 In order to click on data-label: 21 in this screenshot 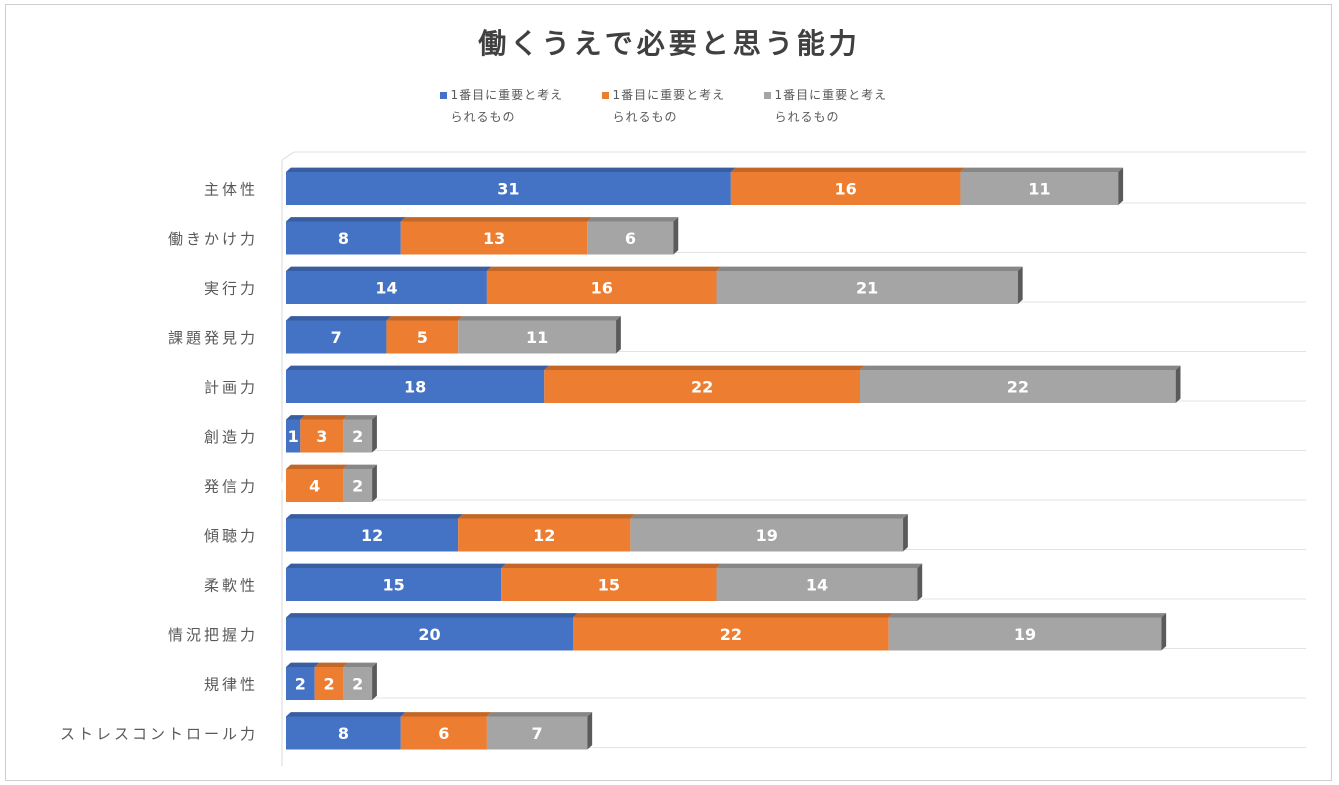, I will do `click(867, 288)`.